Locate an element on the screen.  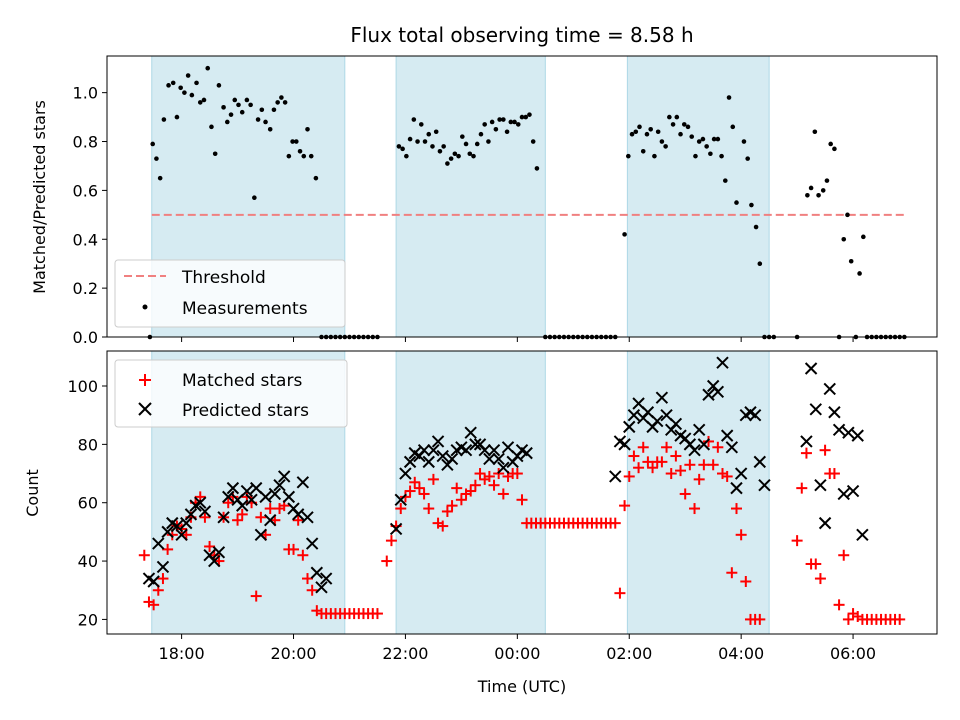
matched-legend-swatch is located at coordinates (145, 380).